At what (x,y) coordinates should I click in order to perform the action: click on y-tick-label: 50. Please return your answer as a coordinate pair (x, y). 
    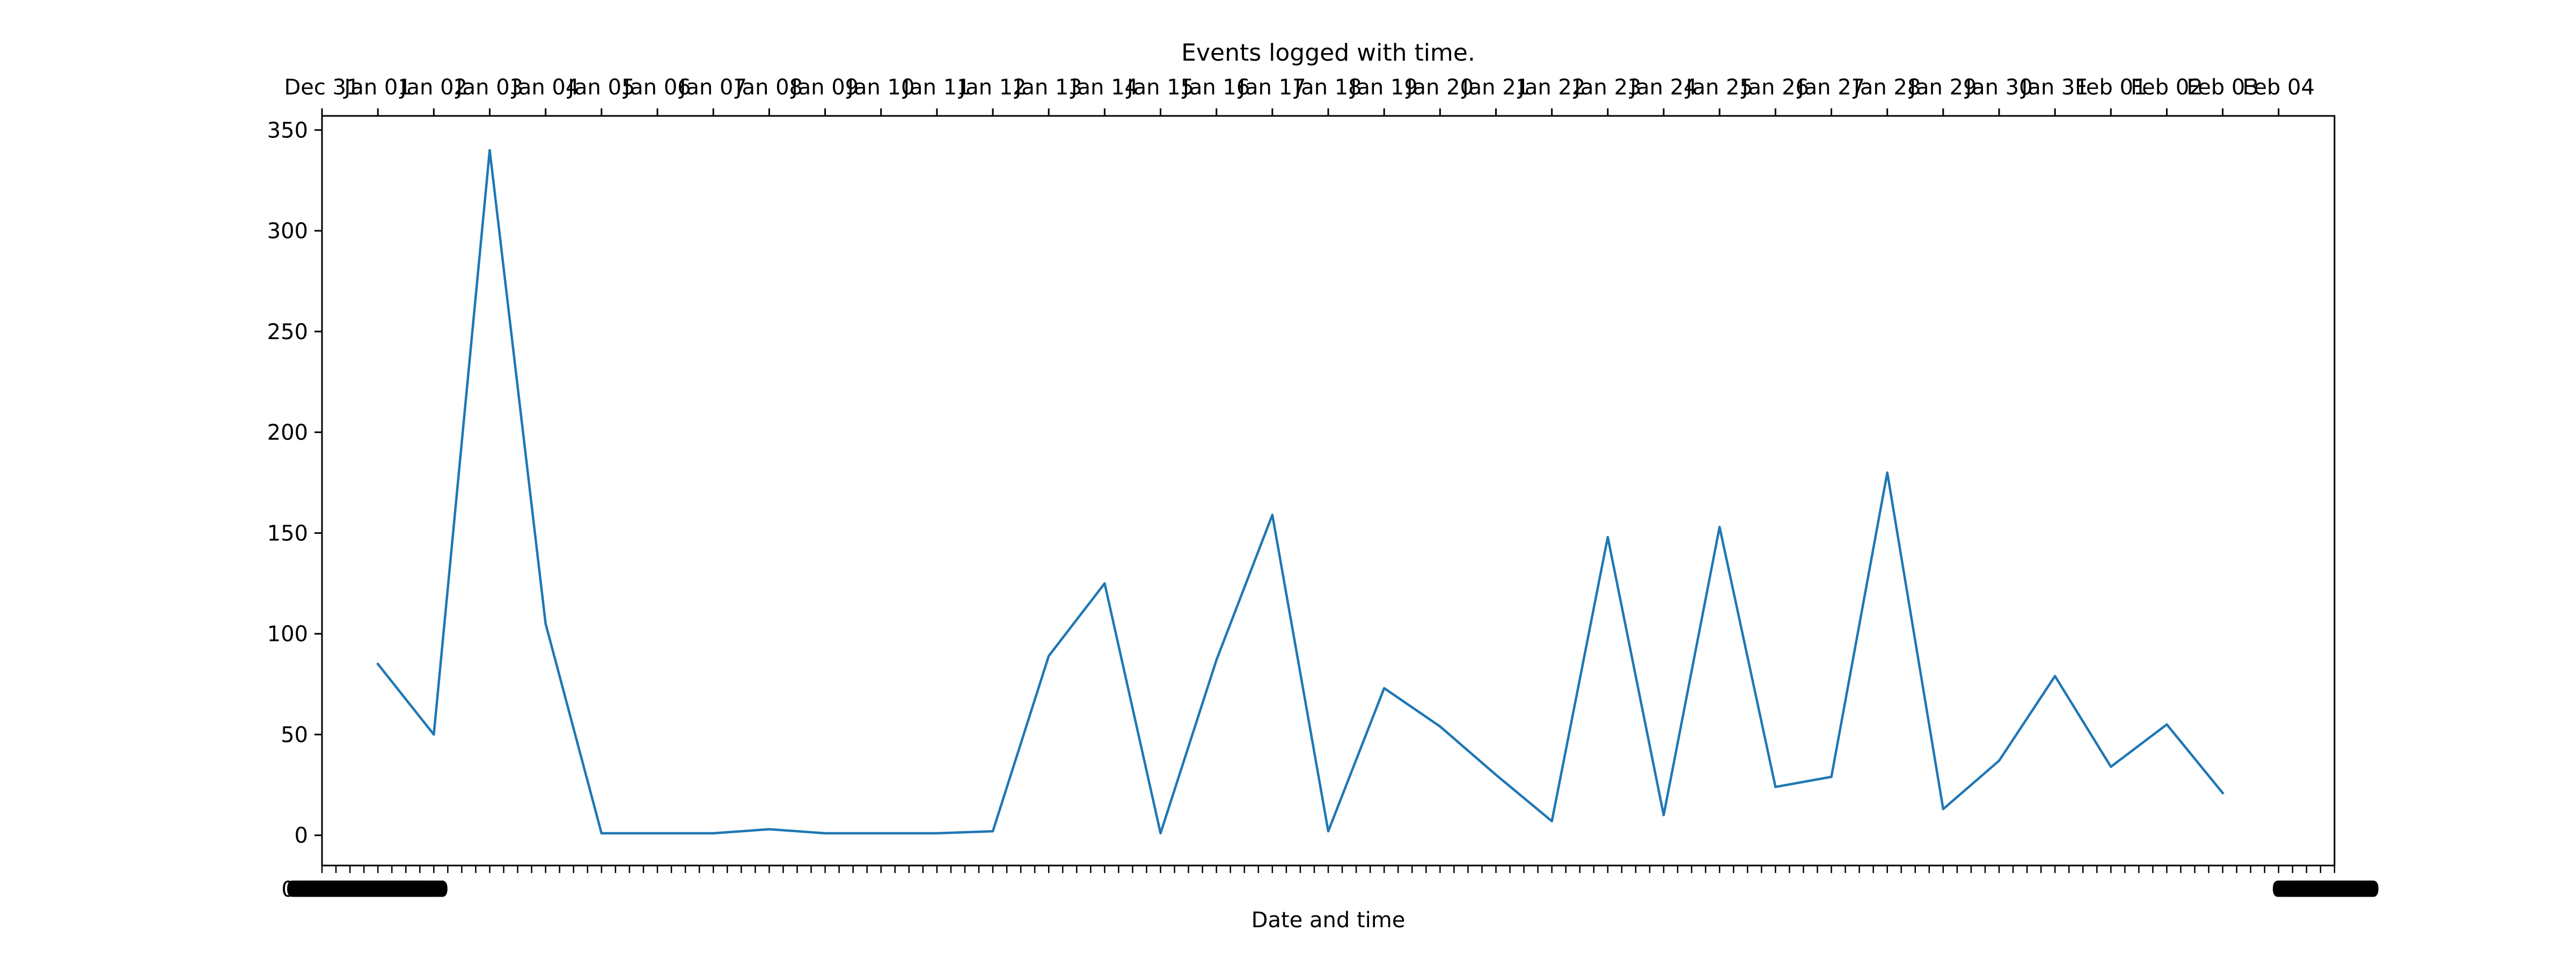
    Looking at the image, I should click on (294, 735).